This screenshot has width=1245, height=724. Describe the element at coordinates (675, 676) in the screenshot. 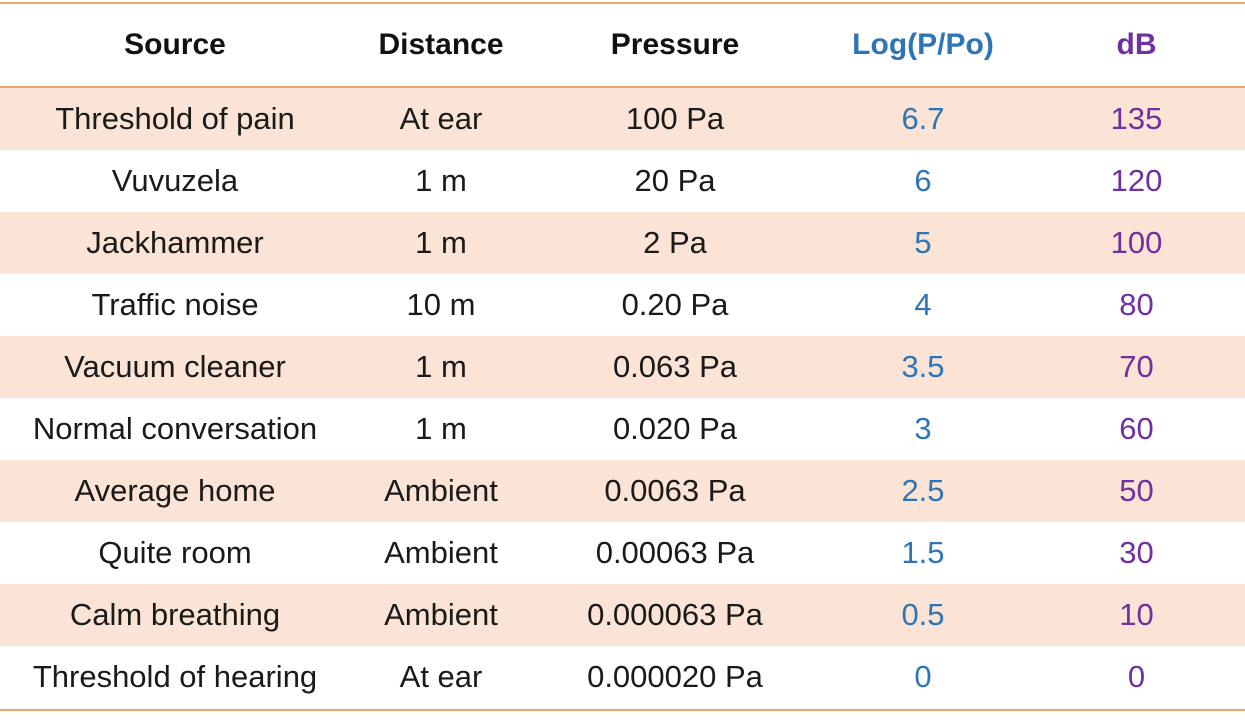

I see `cell-pressure: 0.000020 Pa` at that location.